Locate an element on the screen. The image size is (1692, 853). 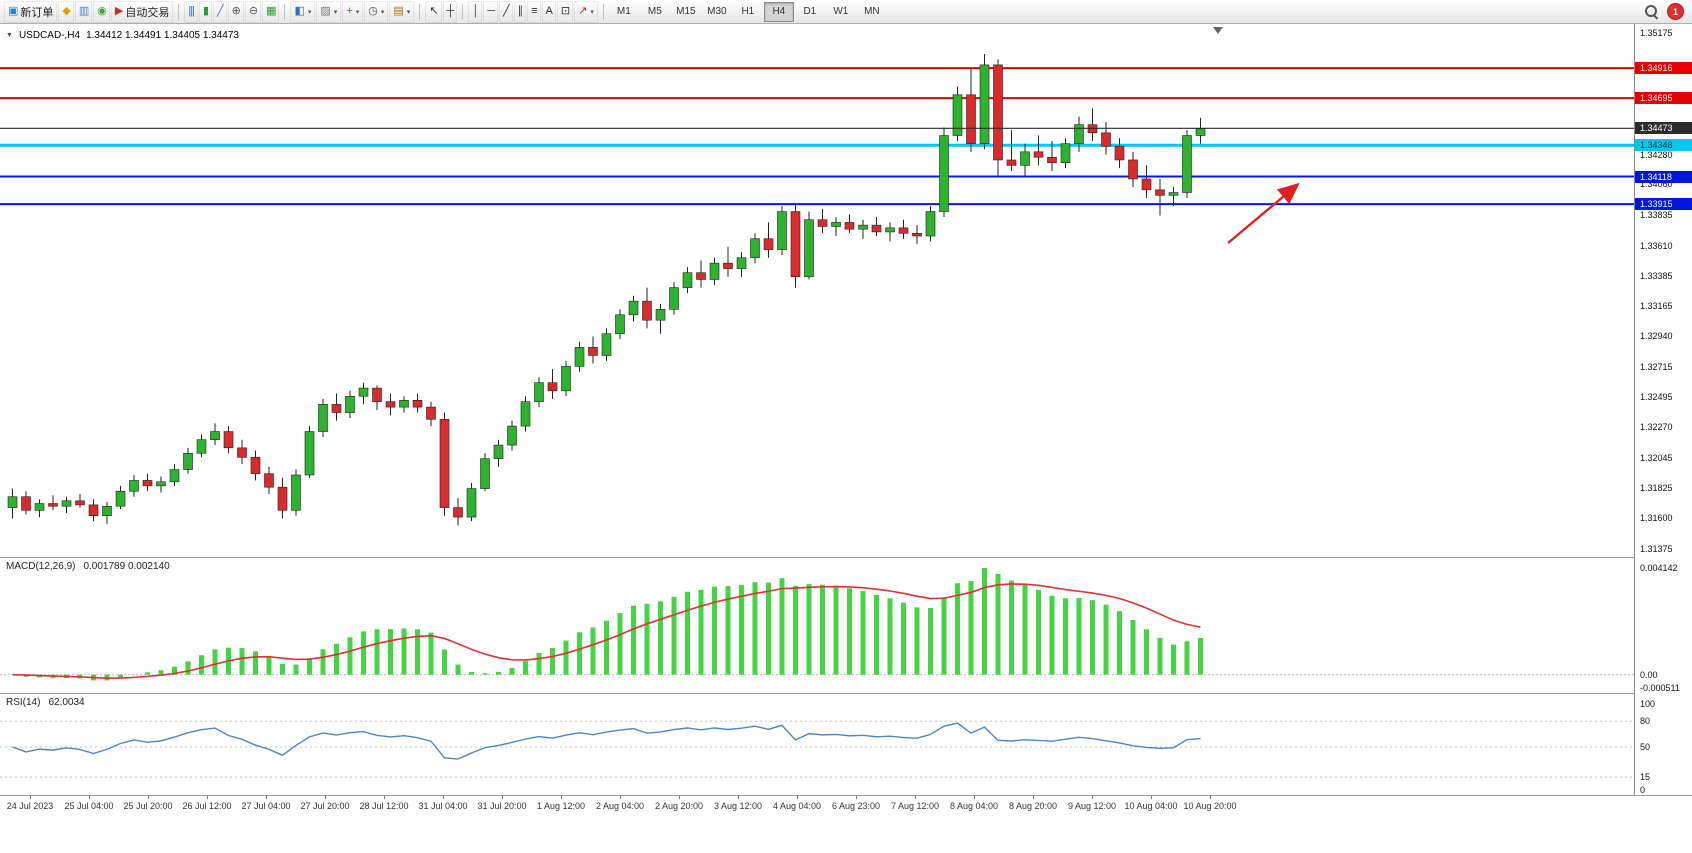
trend-arrow-annotation is located at coordinates (1263, 213).